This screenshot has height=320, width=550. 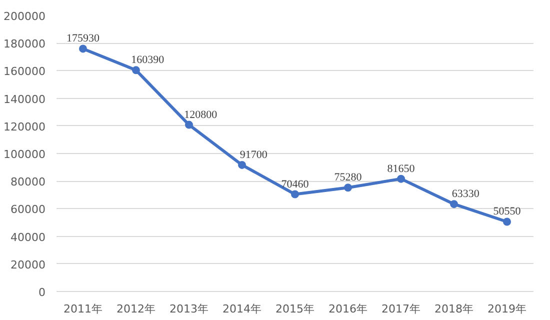 What do you see at coordinates (28, 237) in the screenshot?
I see `y-tick-label: 40000` at bounding box center [28, 237].